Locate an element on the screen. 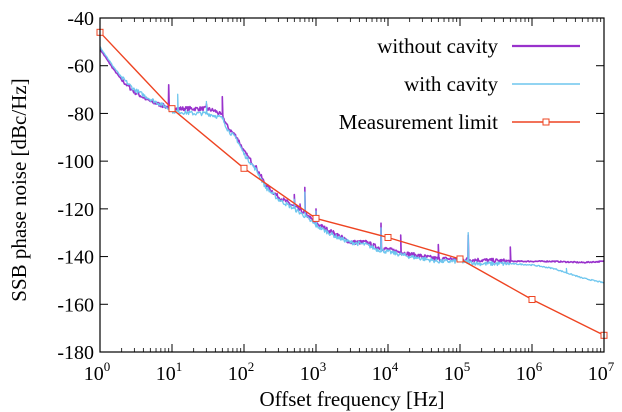  legend-label: without cavity is located at coordinates (437, 46).